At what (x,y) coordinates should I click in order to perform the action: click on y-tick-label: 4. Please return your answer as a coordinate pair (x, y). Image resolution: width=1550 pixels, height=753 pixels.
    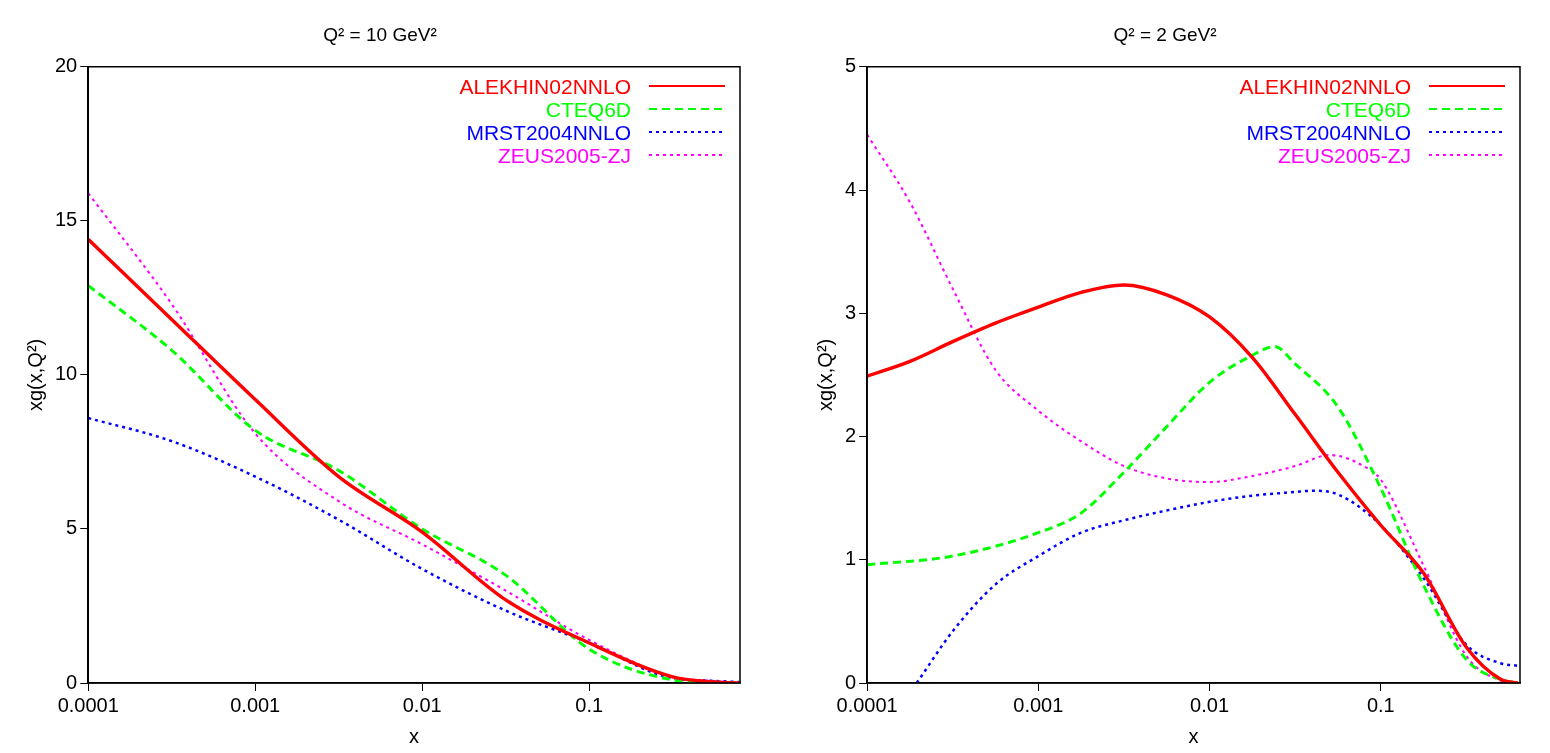
    Looking at the image, I should click on (851, 188).